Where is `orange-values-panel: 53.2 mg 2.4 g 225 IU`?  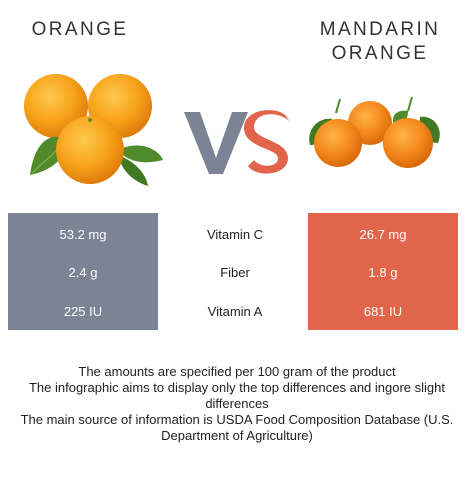 orange-values-panel: 53.2 mg 2.4 g 225 IU is located at coordinates (83, 271).